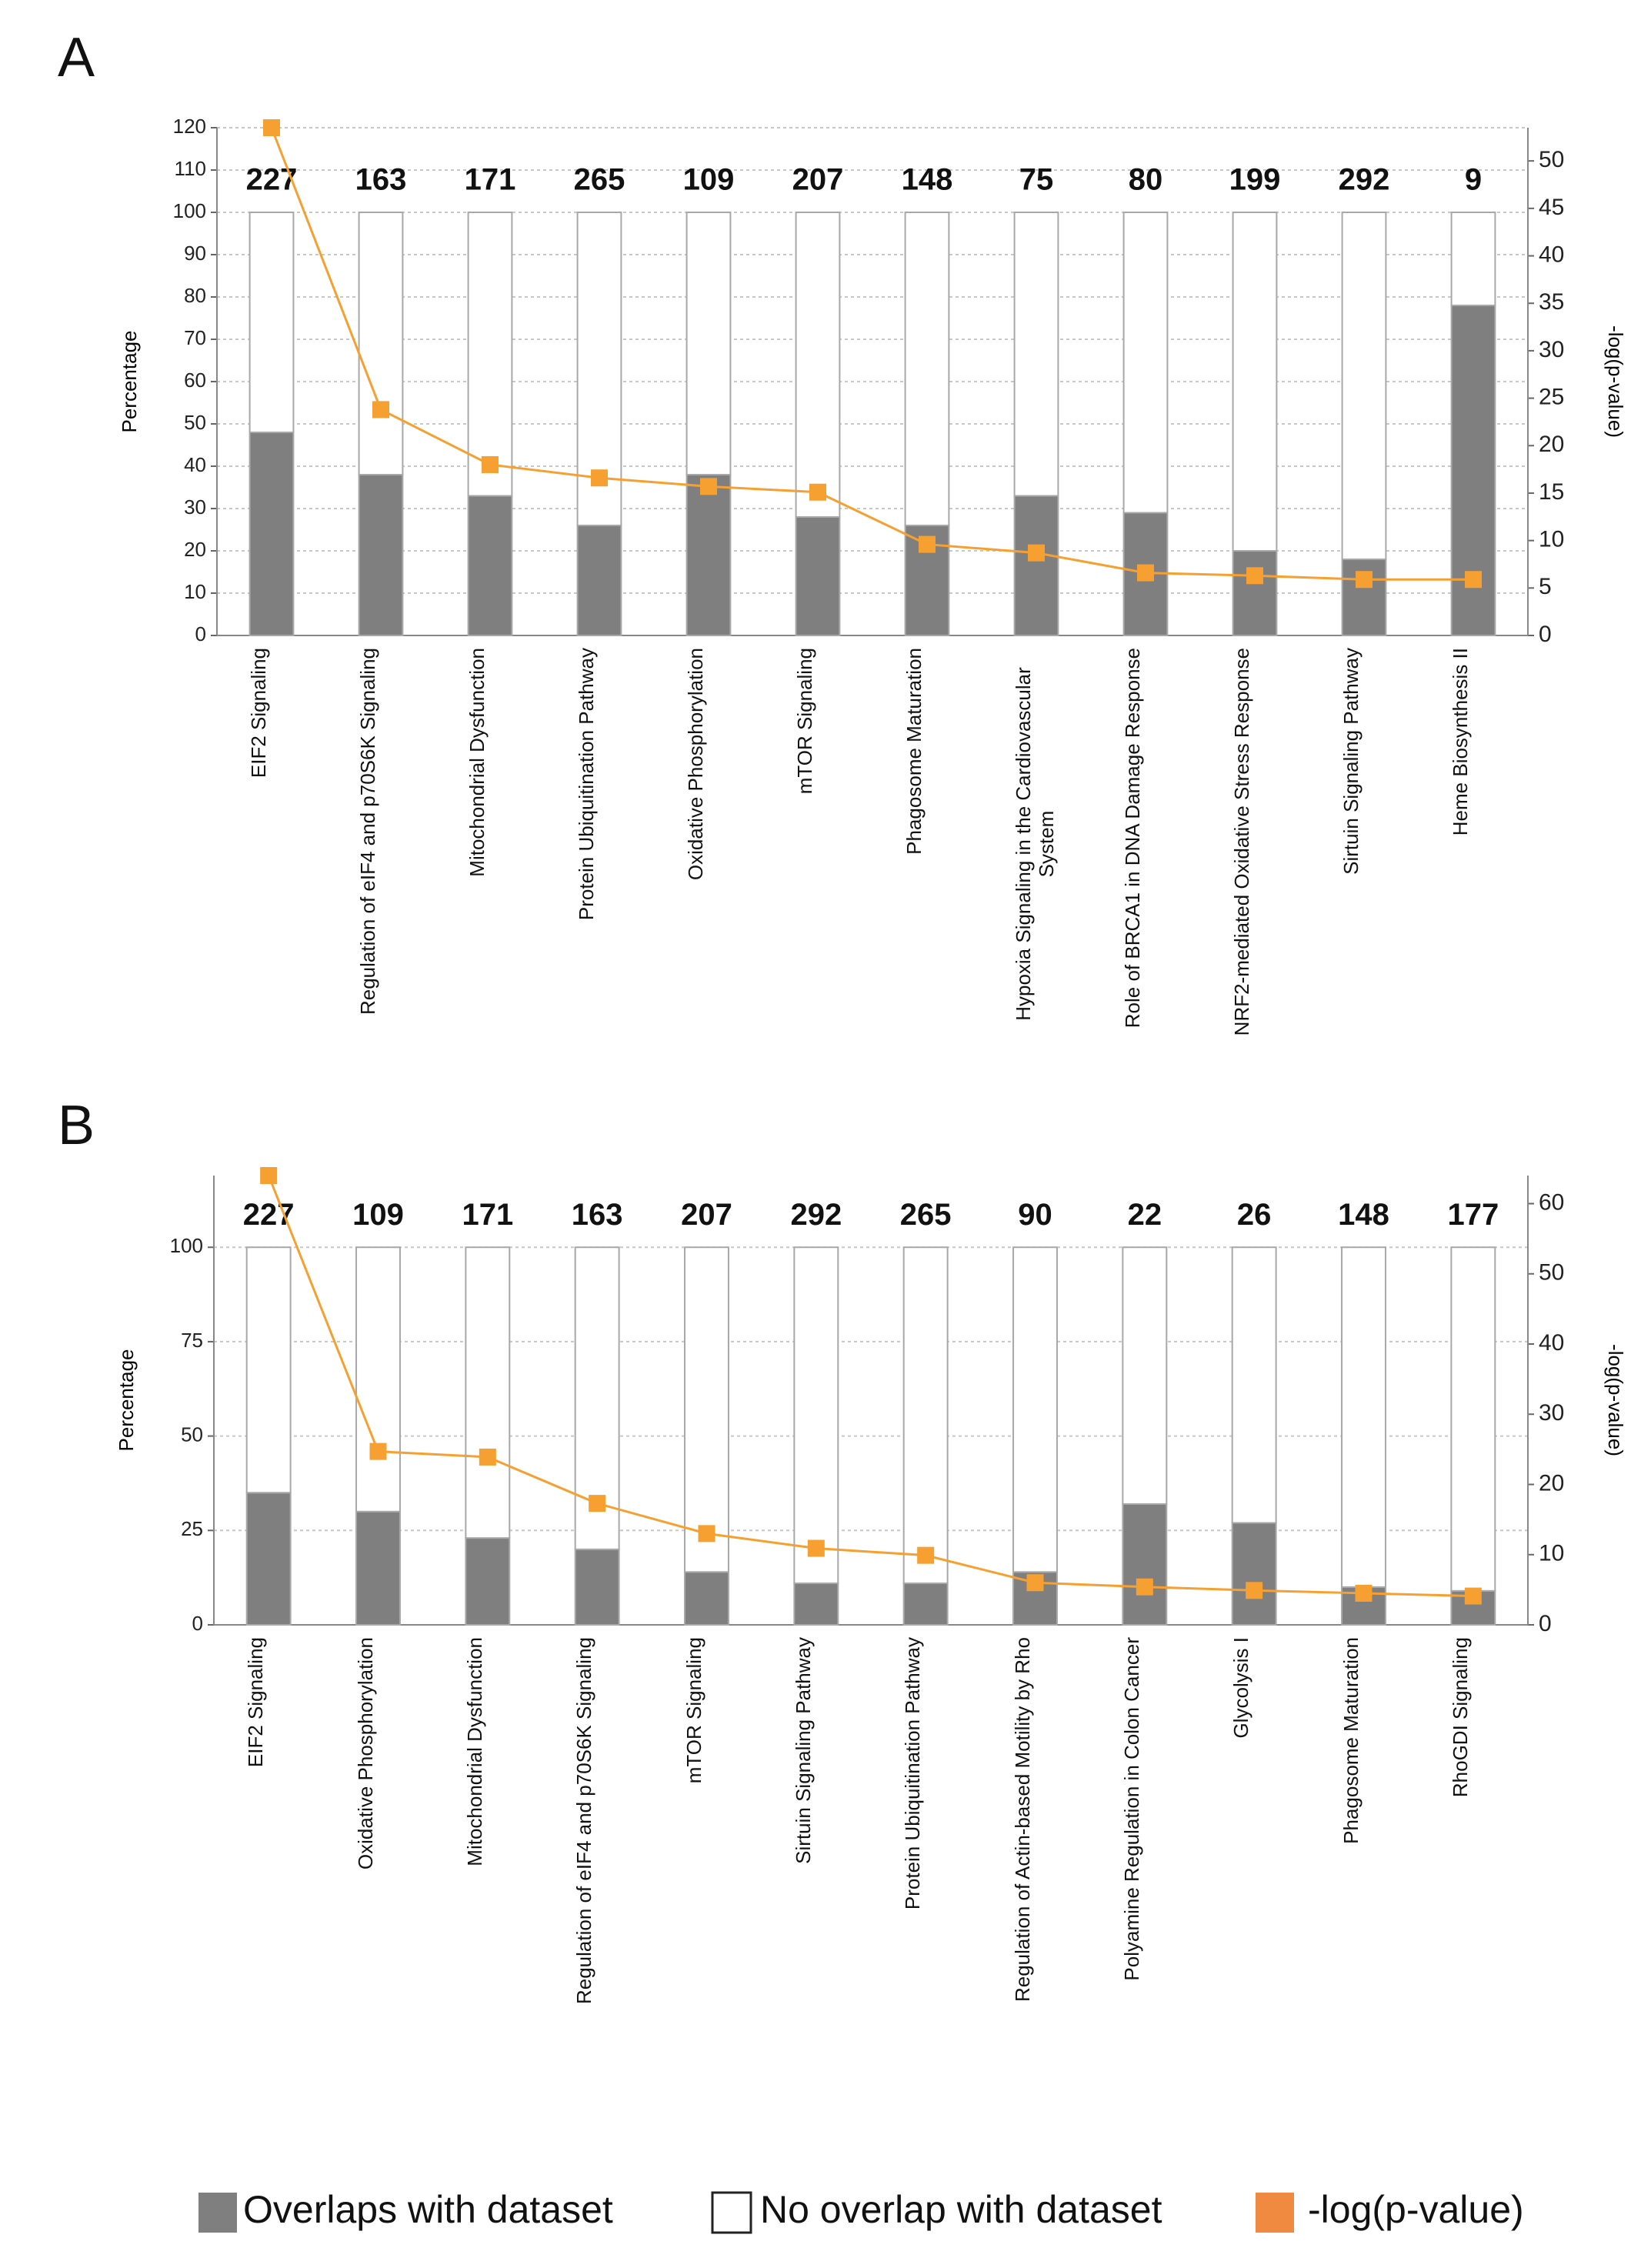 This screenshot has height=2268, width=1641. What do you see at coordinates (76, 1126) in the screenshot?
I see `panel-label: B` at bounding box center [76, 1126].